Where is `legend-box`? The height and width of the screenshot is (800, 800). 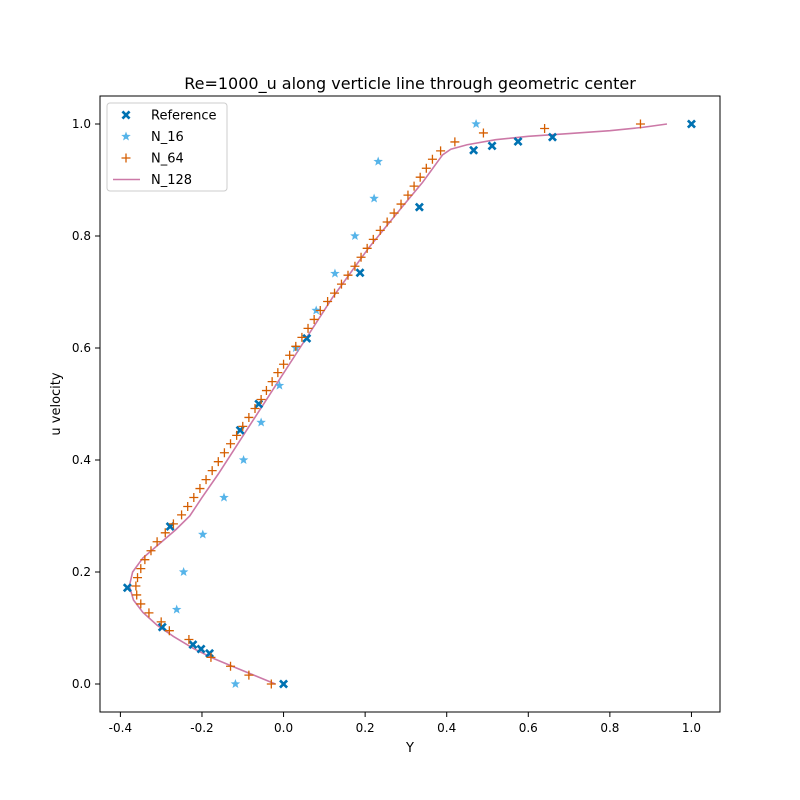
legend-box is located at coordinates (167, 147).